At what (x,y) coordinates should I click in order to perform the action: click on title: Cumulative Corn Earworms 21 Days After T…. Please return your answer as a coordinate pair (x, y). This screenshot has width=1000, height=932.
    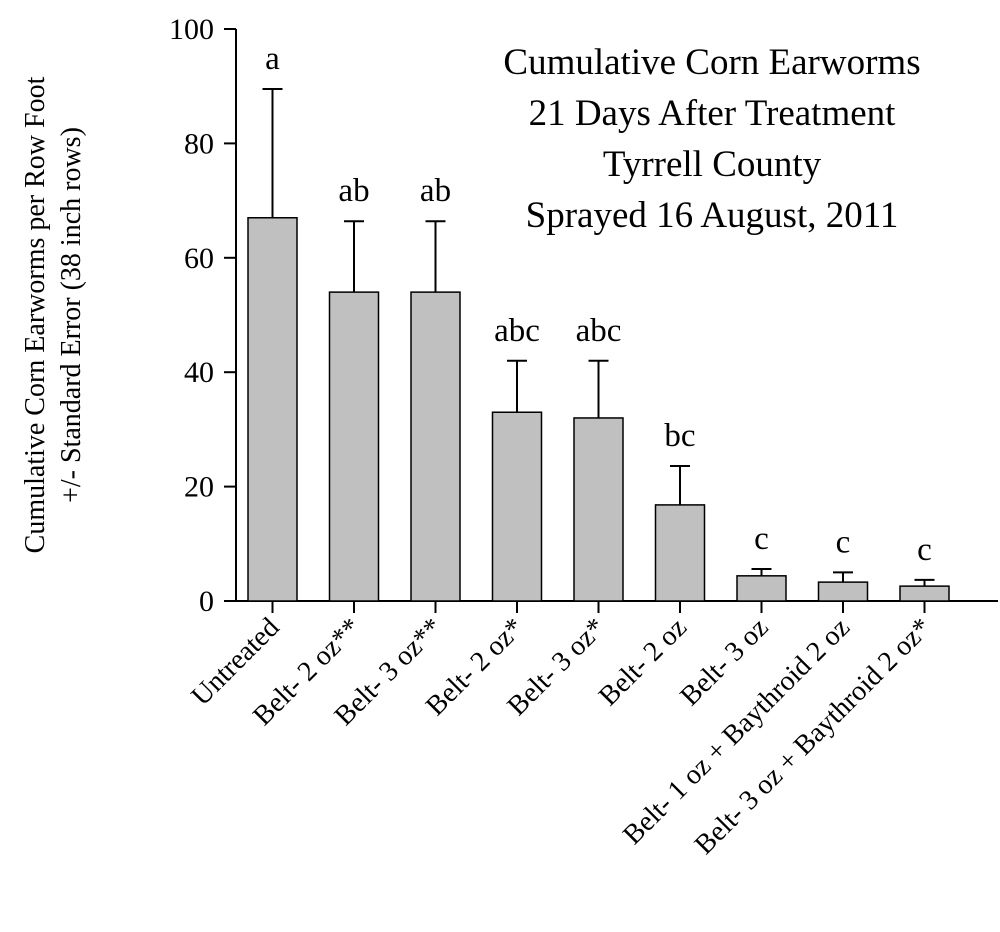
    Looking at the image, I should click on (711, 139).